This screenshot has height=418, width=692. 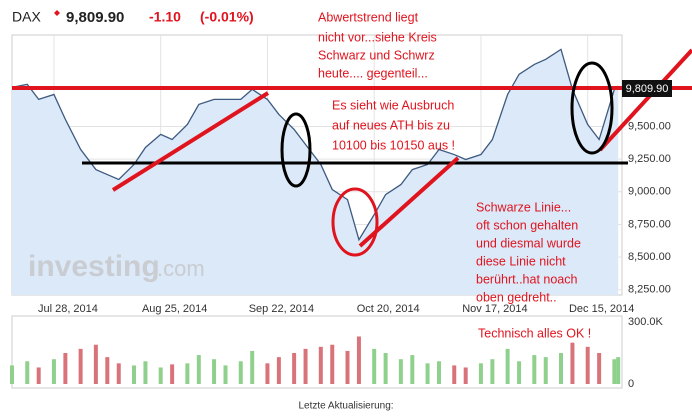 I want to click on annotation: berührt..hat noach, so click(x=527, y=279).